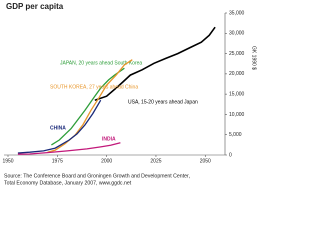 Image resolution: width=320 pixels, height=240 pixels. What do you see at coordinates (237, 13) in the screenshot?
I see `y-tick-label: 35,000` at bounding box center [237, 13].